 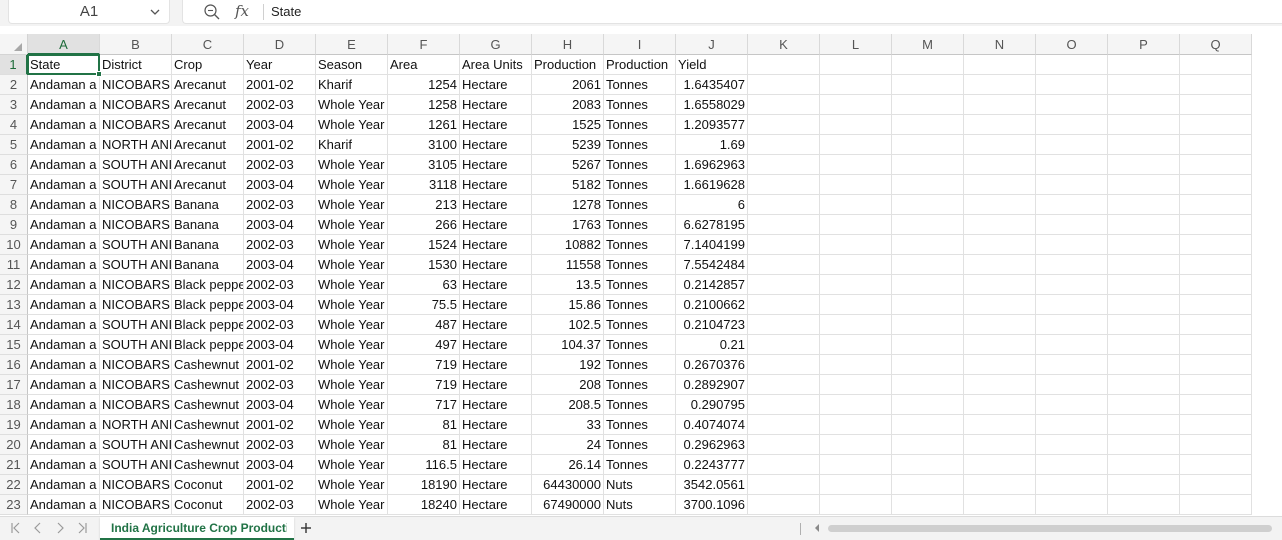 I want to click on table-cell: NORTH ANI, so click(x=136, y=145).